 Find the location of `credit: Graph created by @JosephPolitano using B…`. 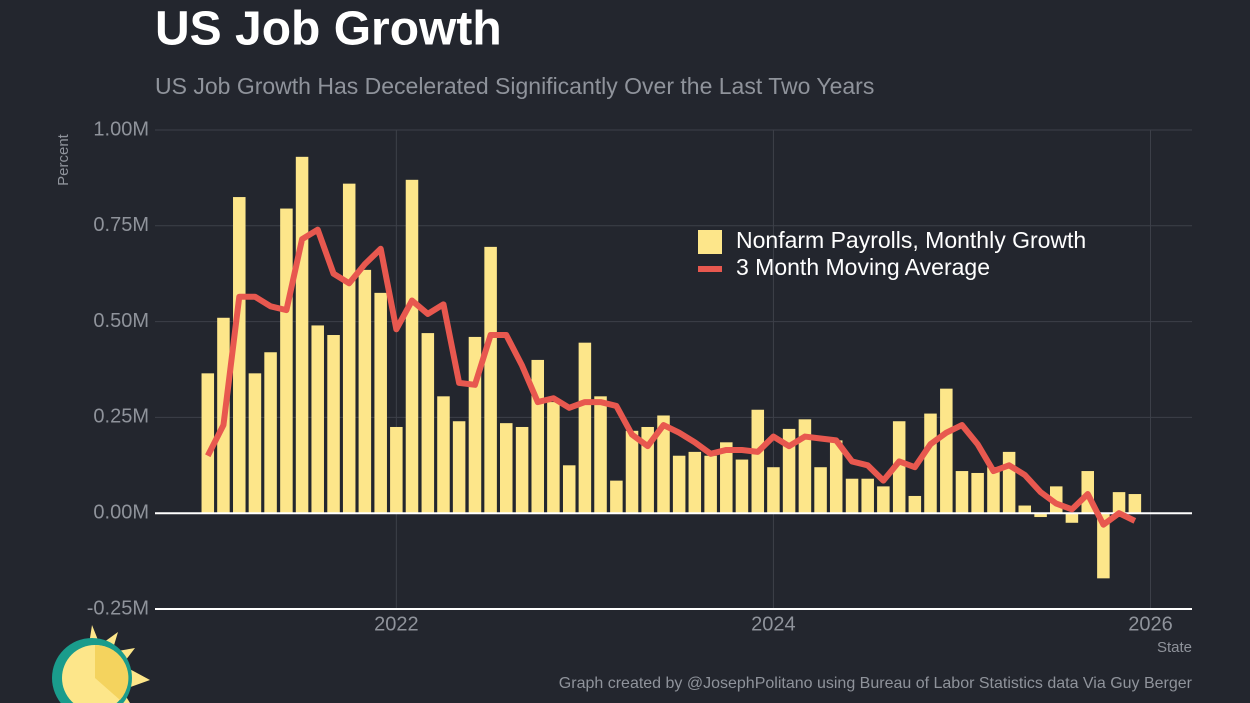

credit: Graph created by @JosephPolitano using B… is located at coordinates (876, 683).